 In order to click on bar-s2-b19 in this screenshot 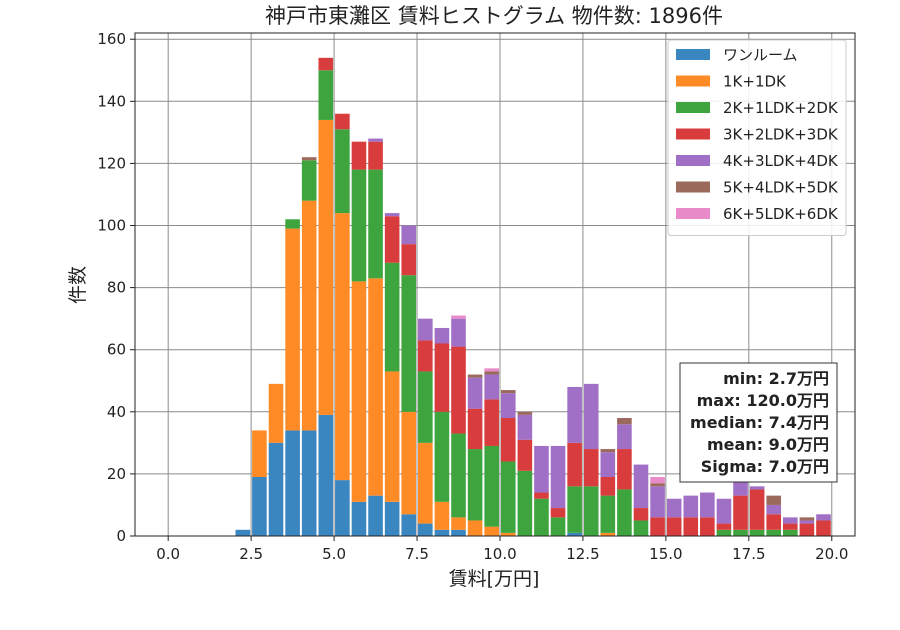, I will do `click(558, 526)`.